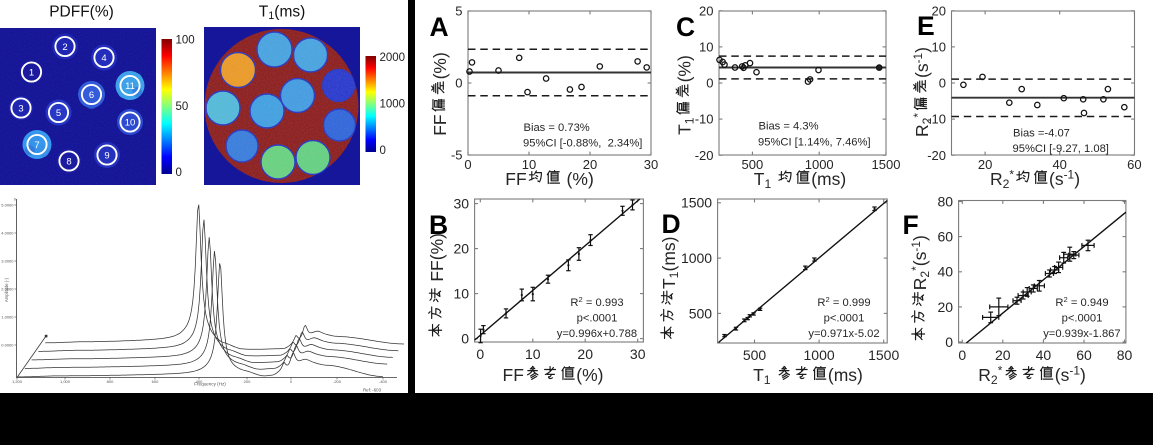  What do you see at coordinates (843, 334) in the screenshot?
I see `svg-text: y=0.971x-5.02` at bounding box center [843, 334].